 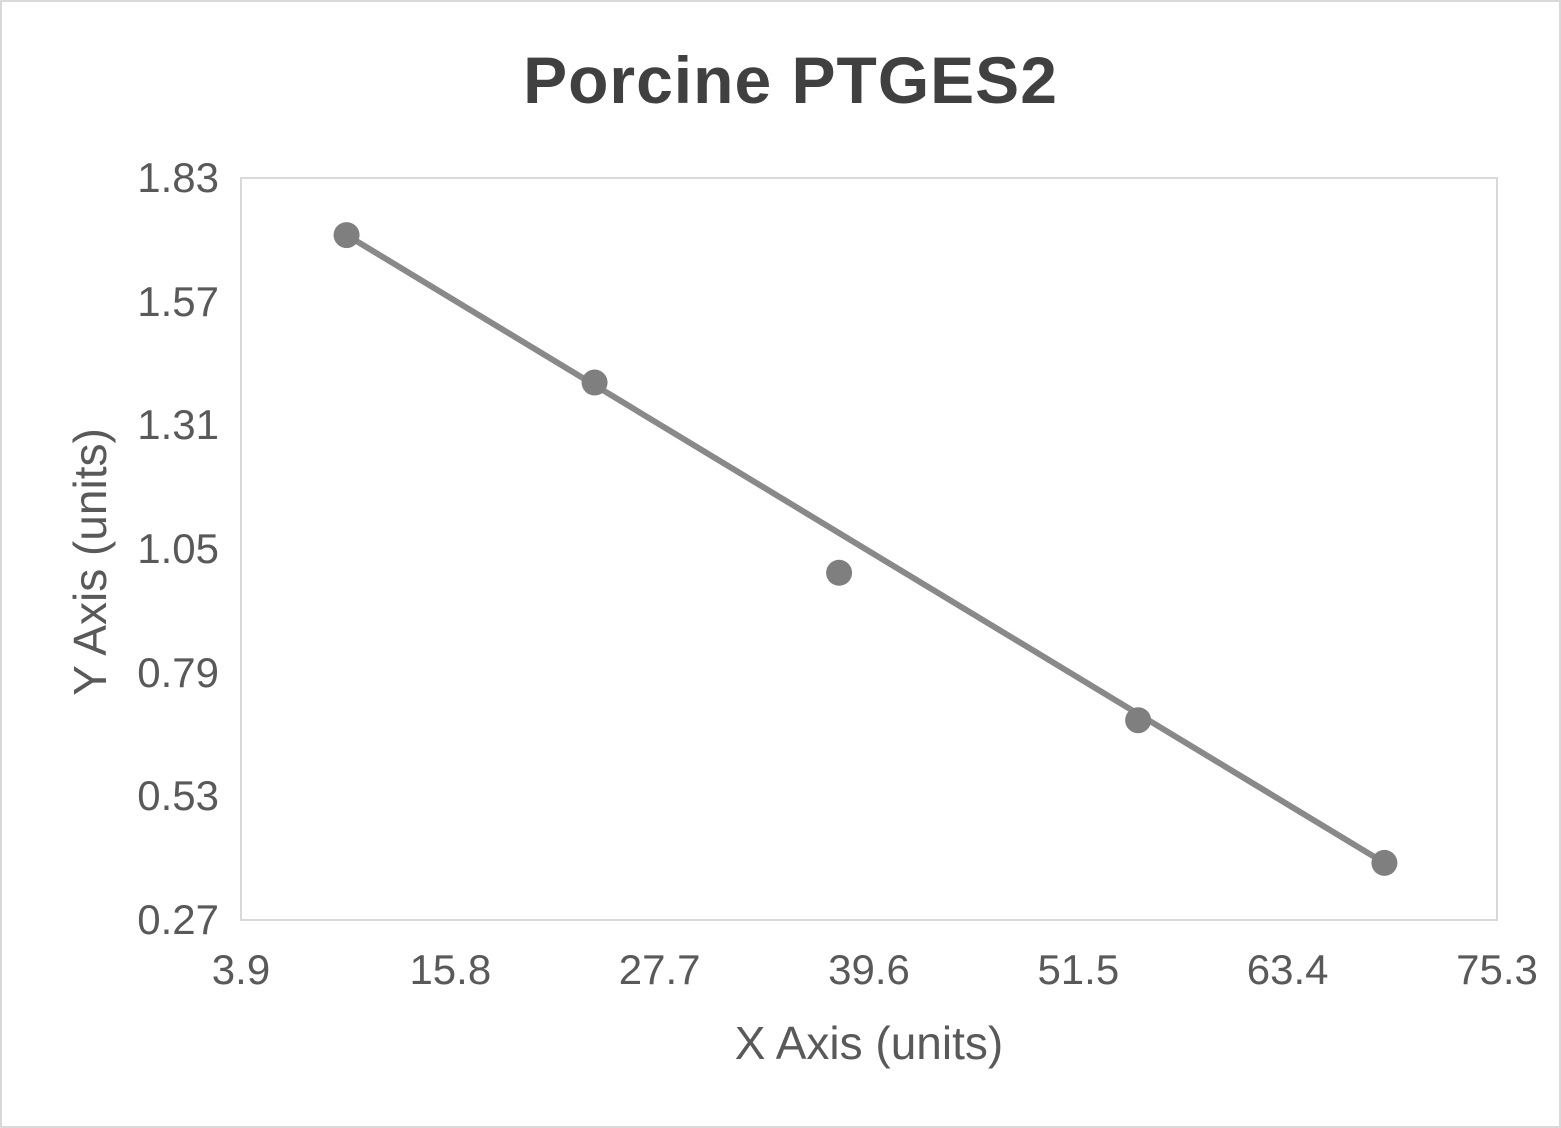 What do you see at coordinates (790, 80) in the screenshot?
I see `chart-title: Porcine PTGES2` at bounding box center [790, 80].